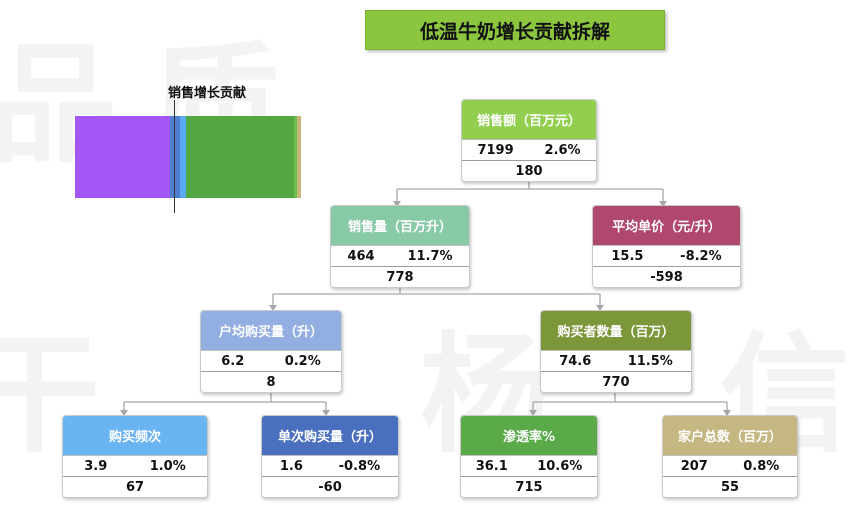 Image resolution: width=859 pixels, height=508 pixels. I want to click on node-value: 3.9, so click(96, 466).